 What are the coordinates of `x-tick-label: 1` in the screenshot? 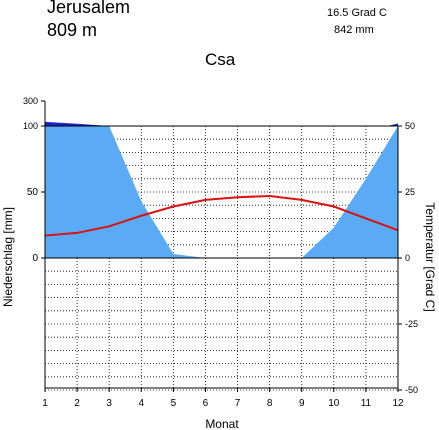 It's located at (45, 403).